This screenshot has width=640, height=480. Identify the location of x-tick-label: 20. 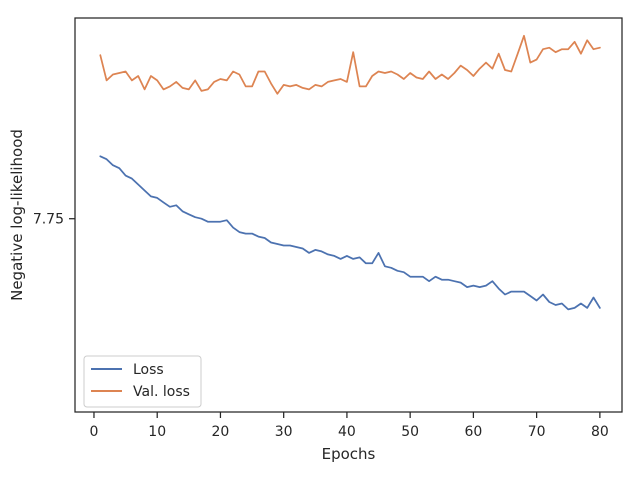
(221, 432).